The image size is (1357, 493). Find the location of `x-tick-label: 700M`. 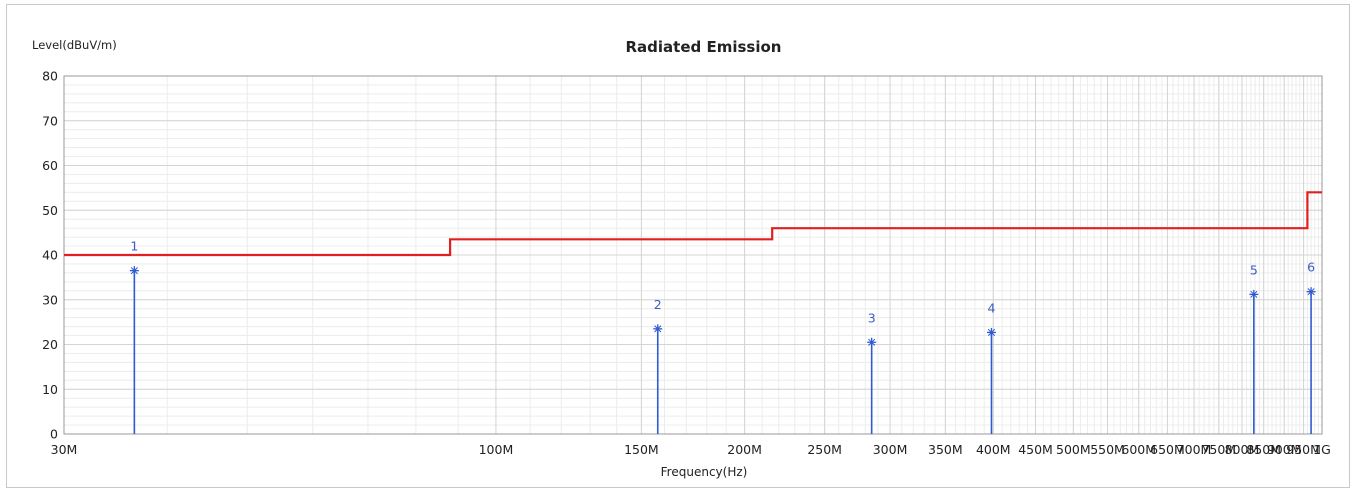

x-tick-label: 700M is located at coordinates (1194, 449).